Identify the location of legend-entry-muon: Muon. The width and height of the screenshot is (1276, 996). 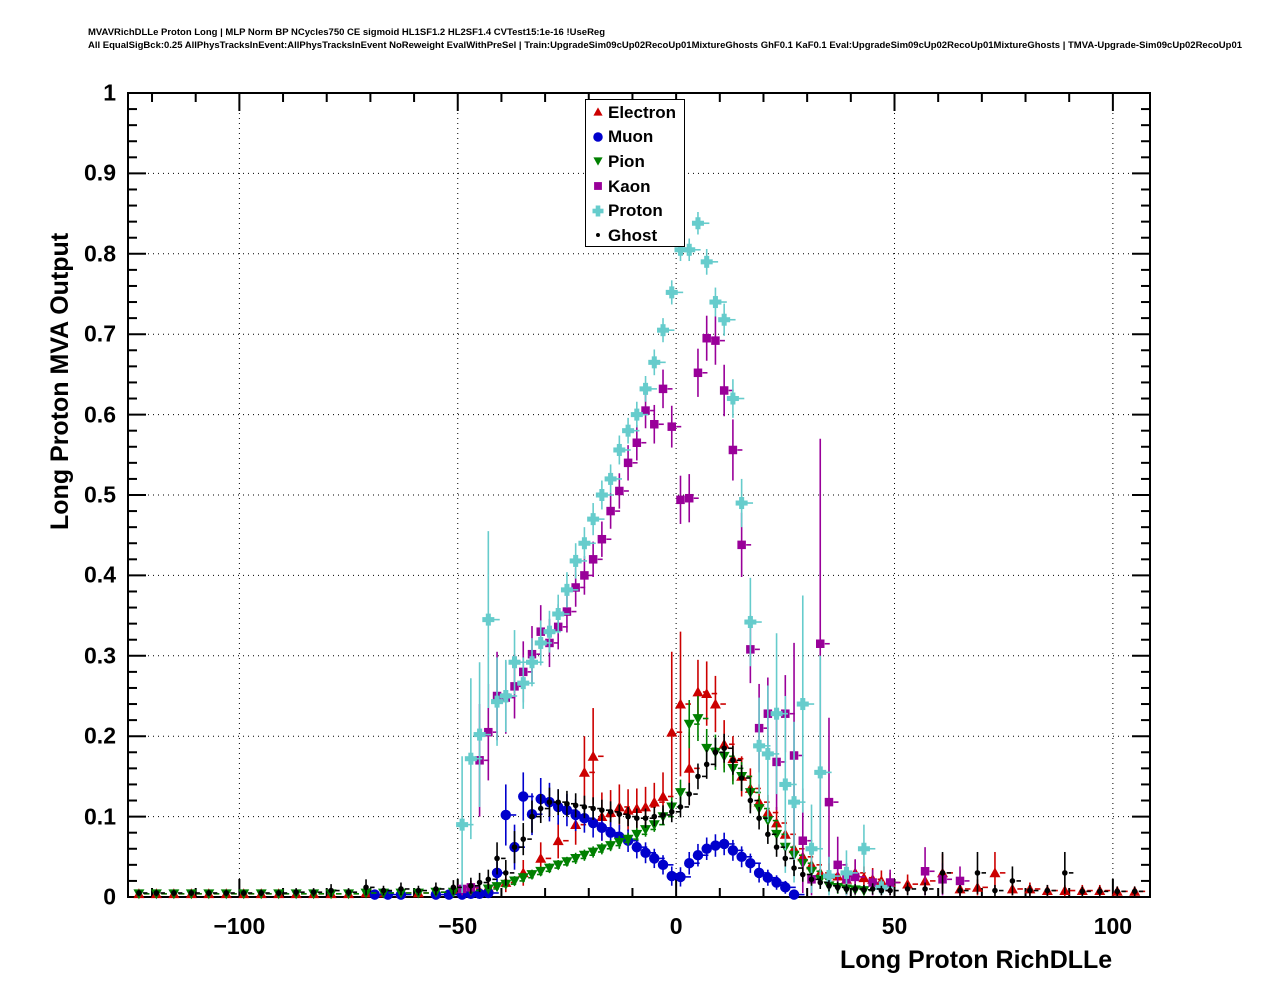
(635, 137).